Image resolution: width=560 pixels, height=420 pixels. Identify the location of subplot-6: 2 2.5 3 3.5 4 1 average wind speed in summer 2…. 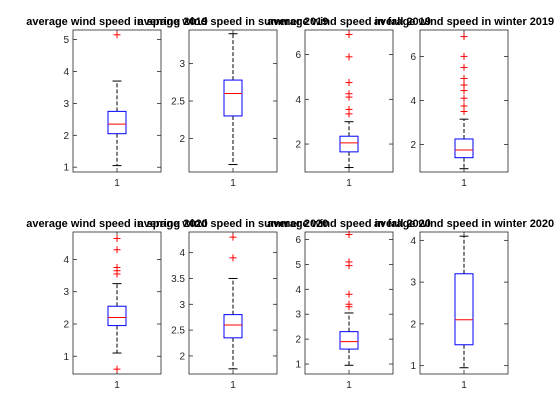
(233, 304).